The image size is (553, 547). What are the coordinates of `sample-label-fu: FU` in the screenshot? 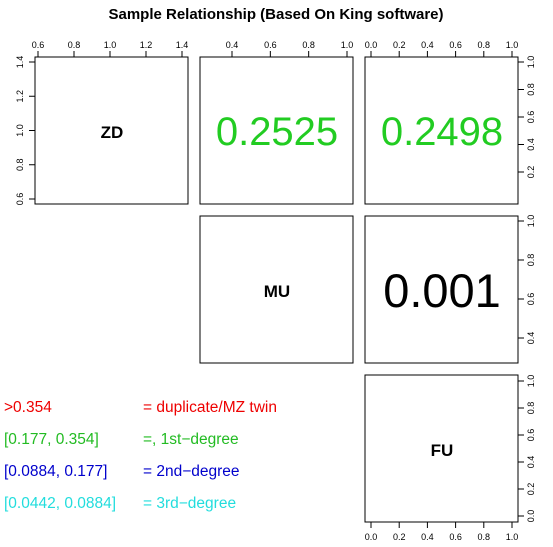 It's located at (442, 450).